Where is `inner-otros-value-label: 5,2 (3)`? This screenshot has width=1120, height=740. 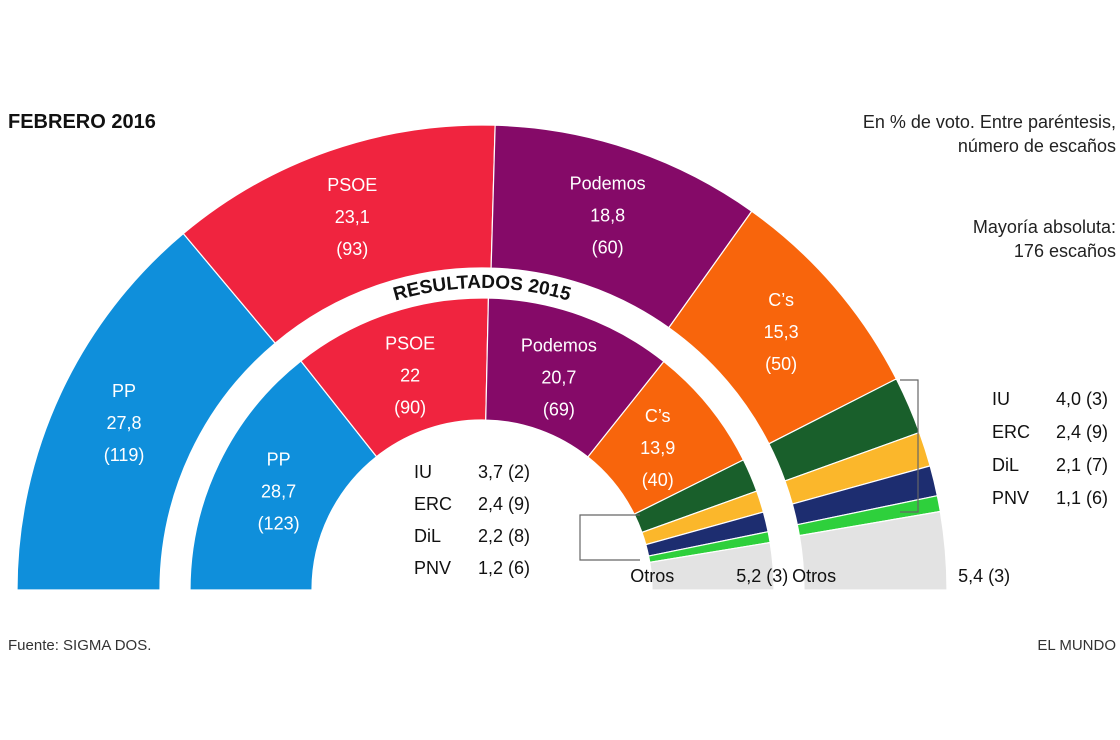
inner-otros-value-label: 5,2 (3) is located at coordinates (762, 576).